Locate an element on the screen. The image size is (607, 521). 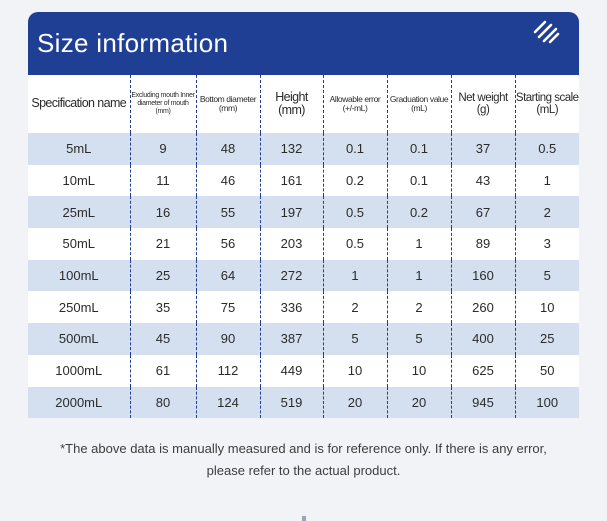
column-header-label: Height is located at coordinates (291, 96).